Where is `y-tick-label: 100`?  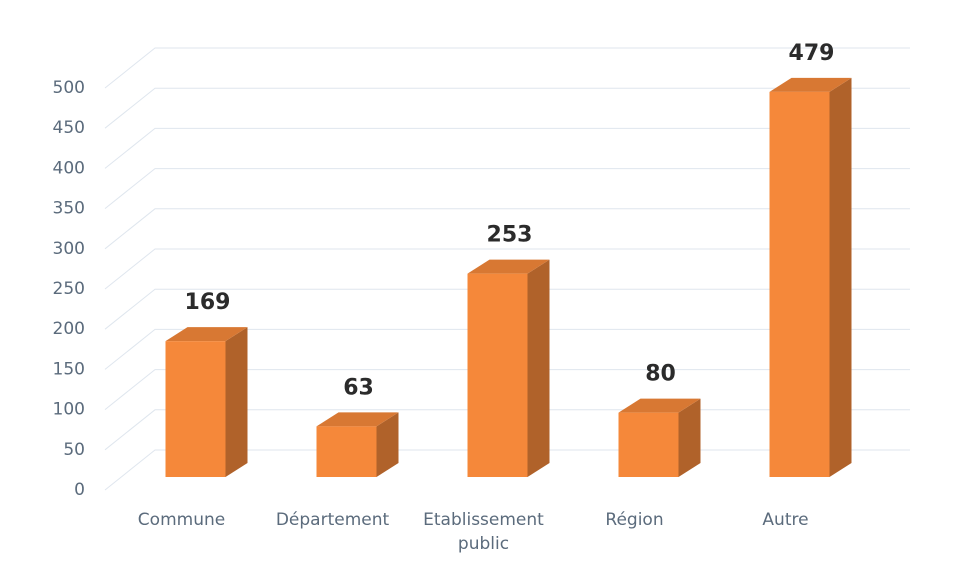 y-tick-label: 100 is located at coordinates (69, 410).